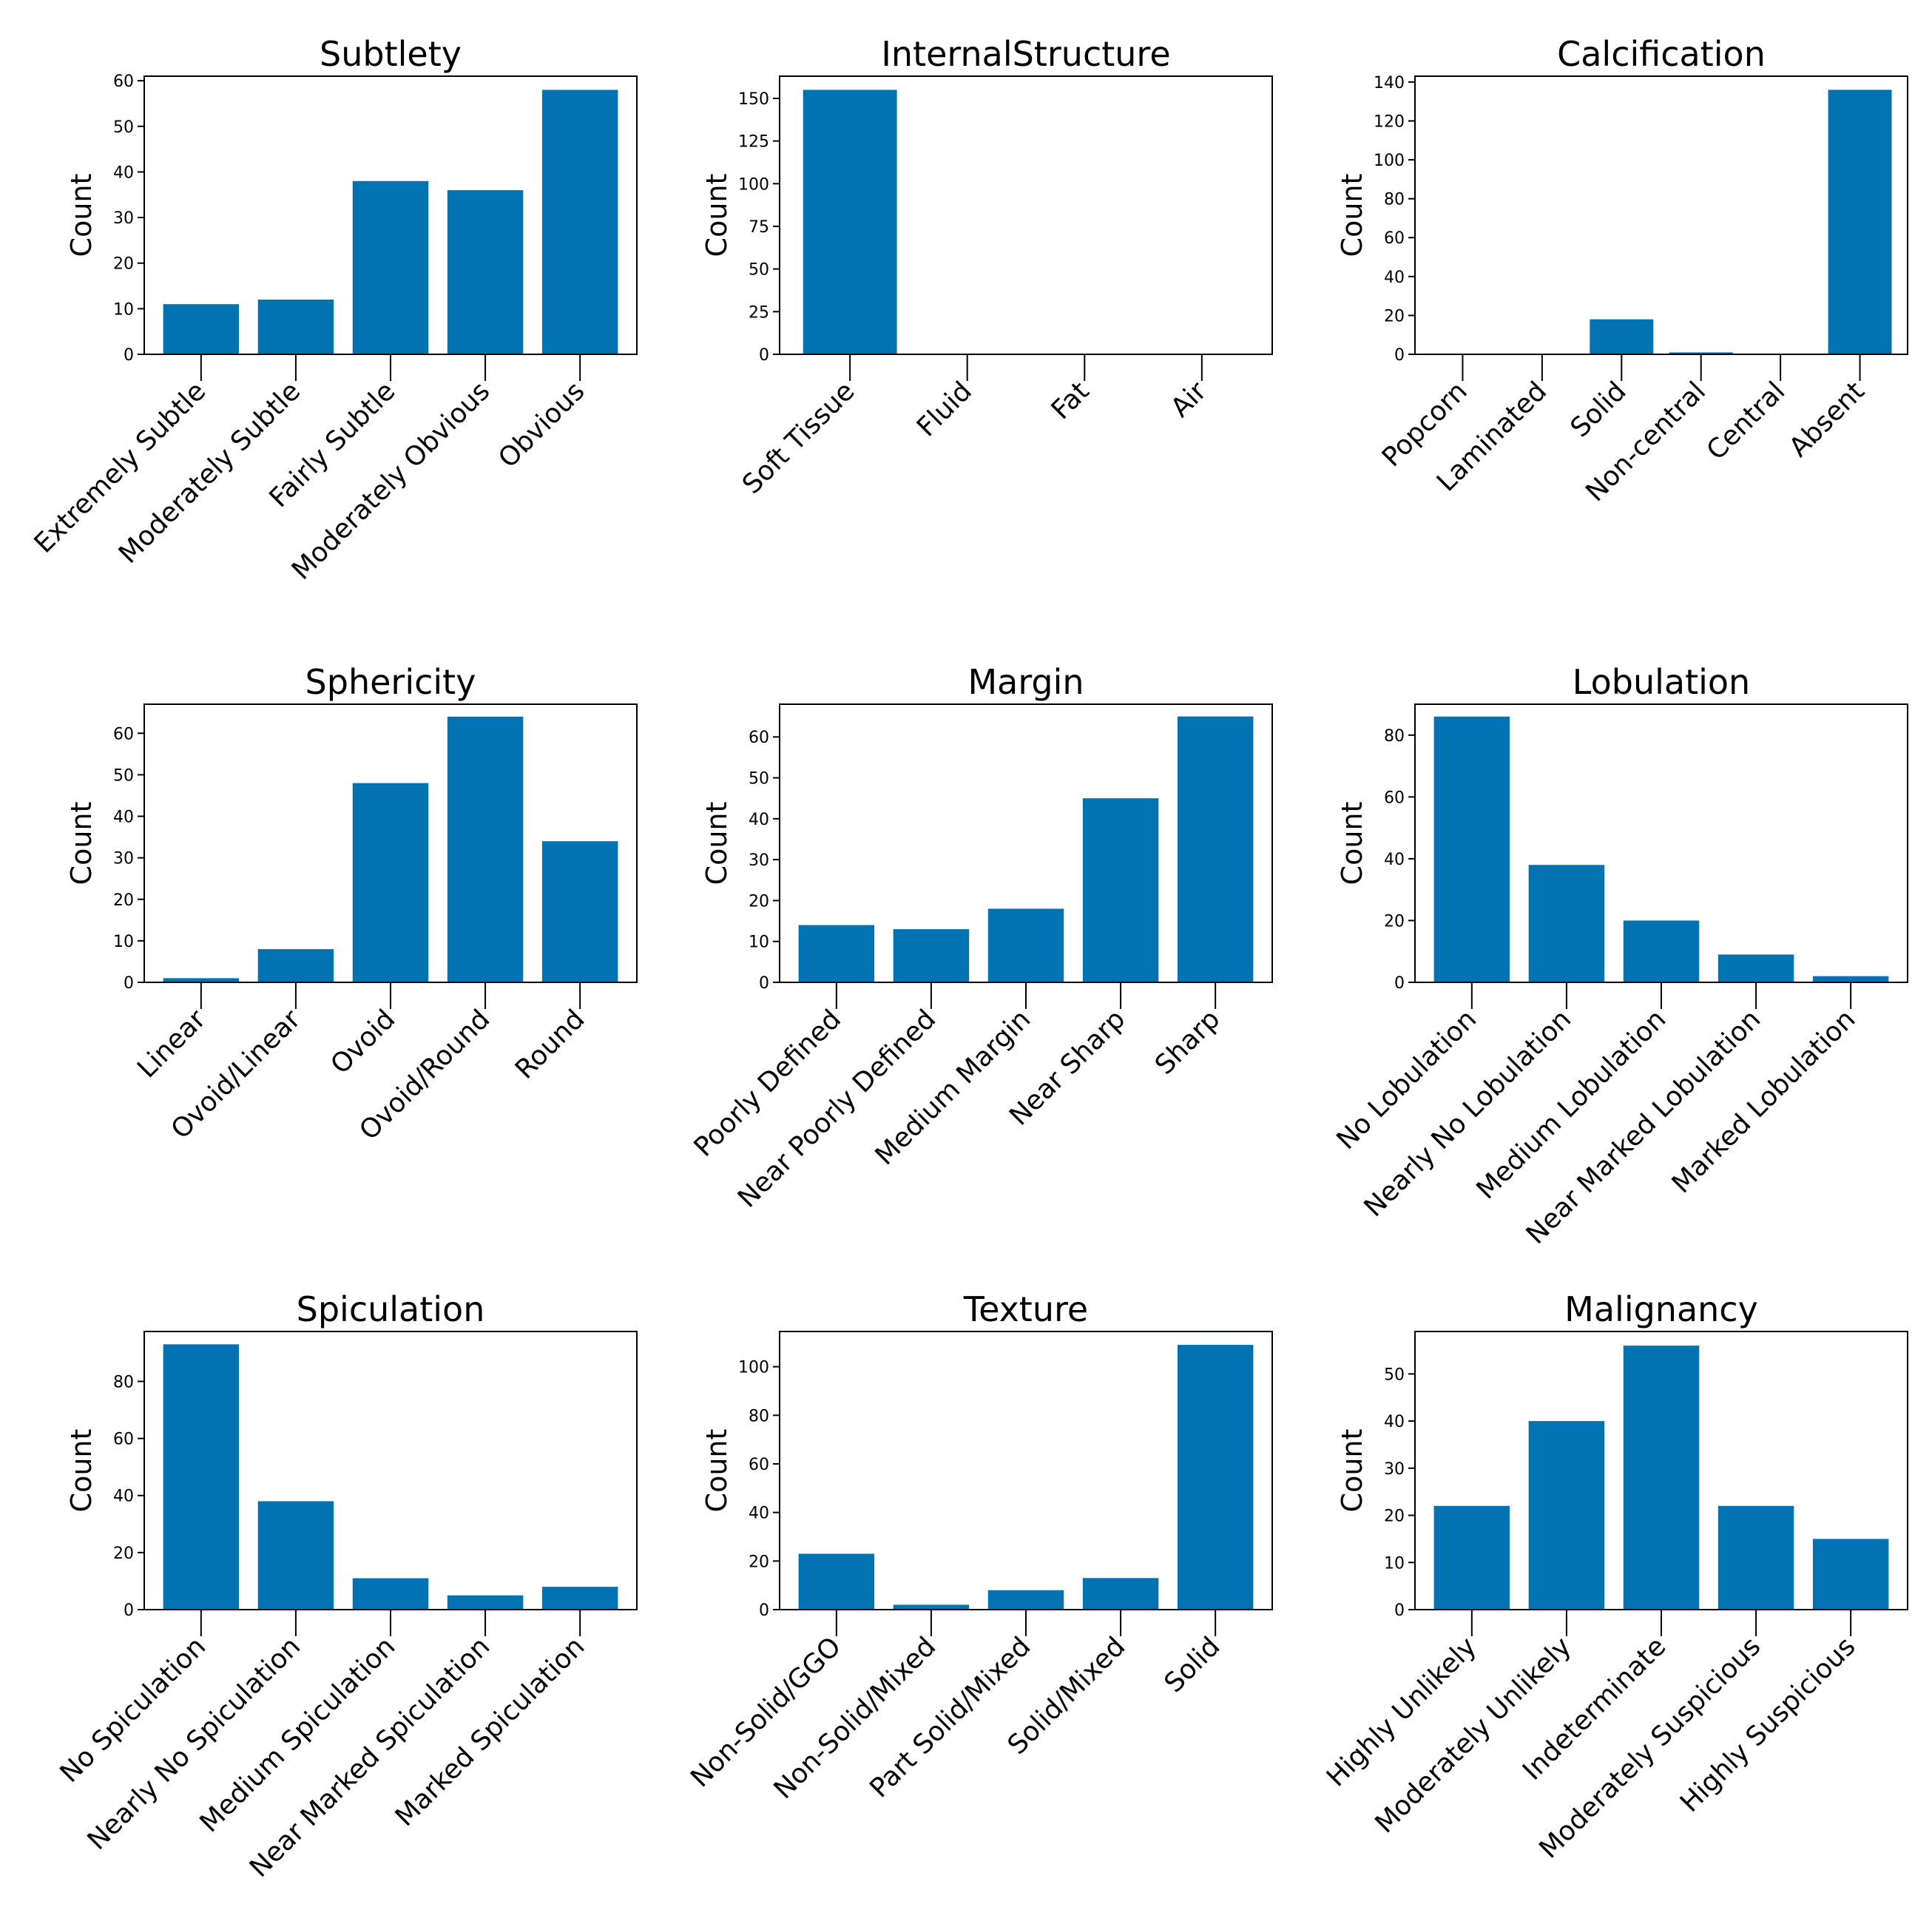 This screenshot has width=1932, height=1924. I want to click on bar-marked-spiculation, so click(579, 1598).